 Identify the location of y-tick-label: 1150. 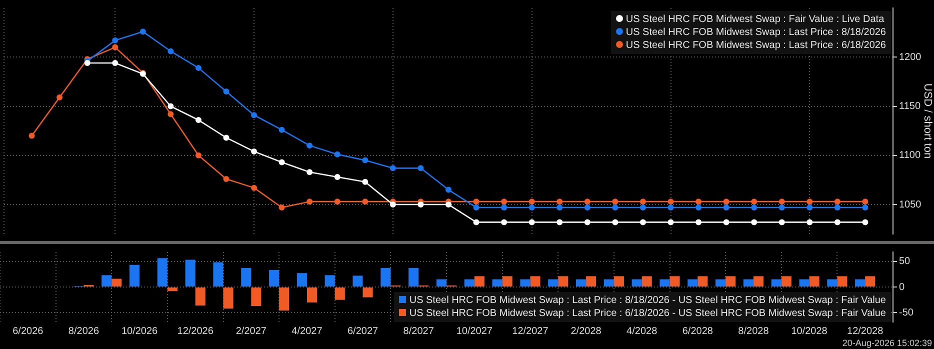
(910, 106).